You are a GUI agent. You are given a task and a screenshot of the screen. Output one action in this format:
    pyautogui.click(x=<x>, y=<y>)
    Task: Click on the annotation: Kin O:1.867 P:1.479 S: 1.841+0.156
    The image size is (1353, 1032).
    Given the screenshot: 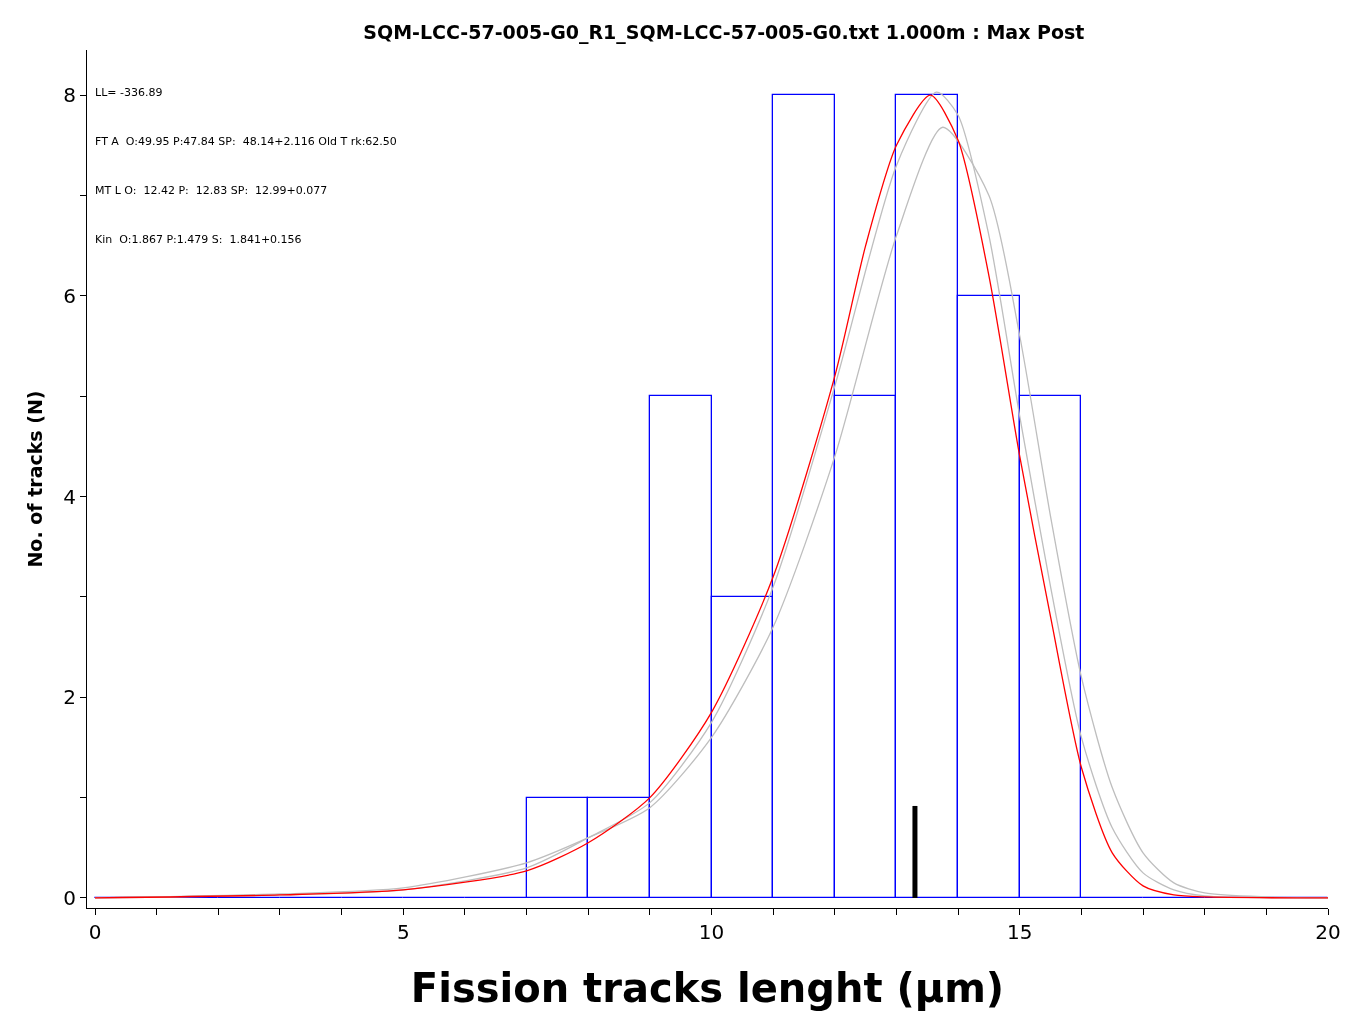 What is the action you would take?
    pyautogui.click(x=198, y=239)
    